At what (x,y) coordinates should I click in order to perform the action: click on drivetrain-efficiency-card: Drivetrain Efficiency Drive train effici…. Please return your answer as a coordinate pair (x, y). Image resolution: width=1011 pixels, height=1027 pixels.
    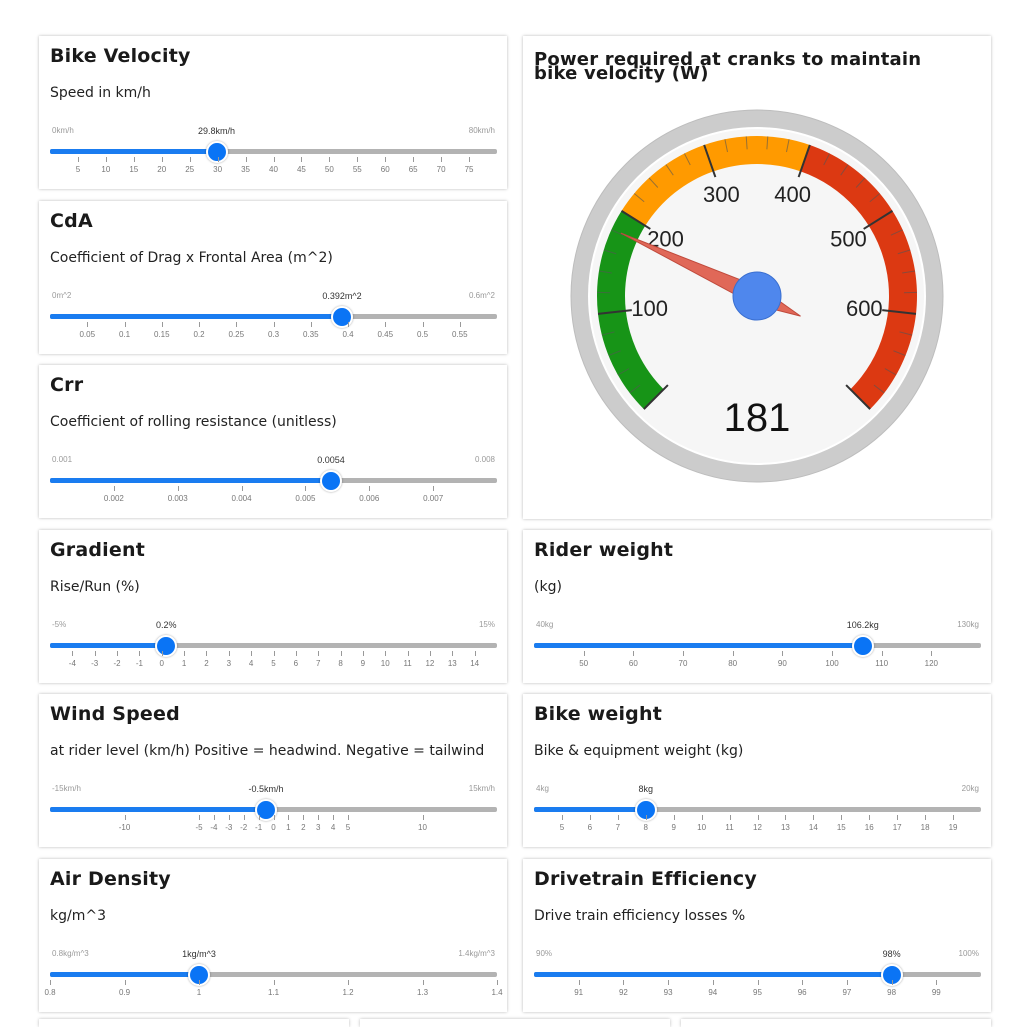
    Looking at the image, I should click on (757, 935).